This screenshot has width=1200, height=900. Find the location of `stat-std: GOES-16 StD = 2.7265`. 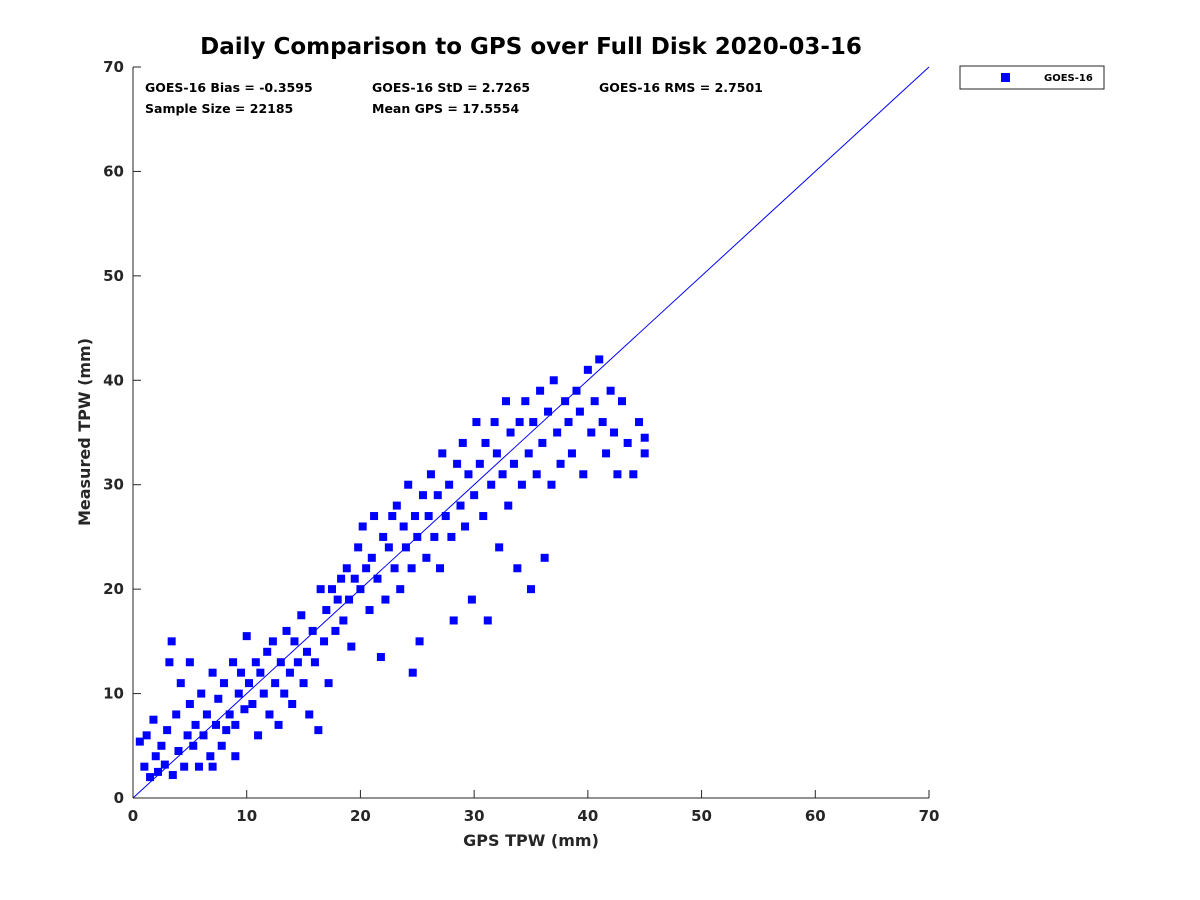

stat-std: GOES-16 StD = 2.7265 is located at coordinates (451, 87).